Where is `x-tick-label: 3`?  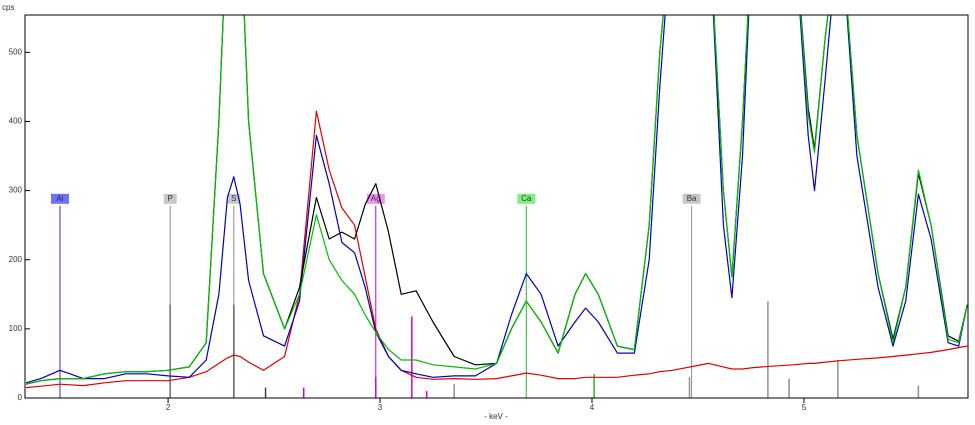 x-tick-label: 3 is located at coordinates (380, 407).